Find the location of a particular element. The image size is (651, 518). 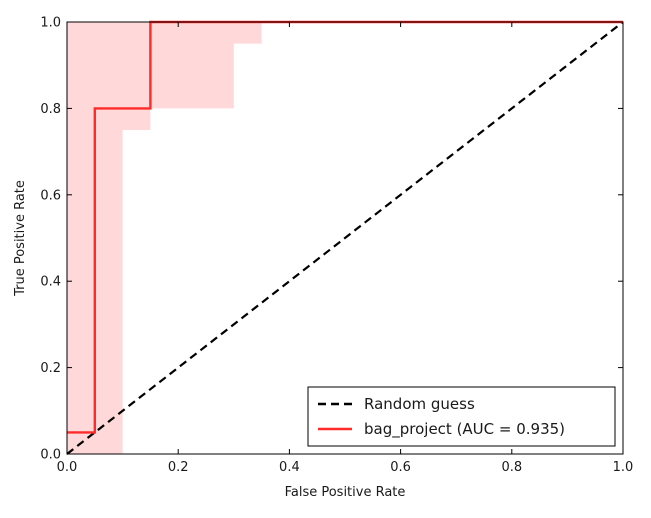

y-tick-label: 0.8 is located at coordinates (50, 109).